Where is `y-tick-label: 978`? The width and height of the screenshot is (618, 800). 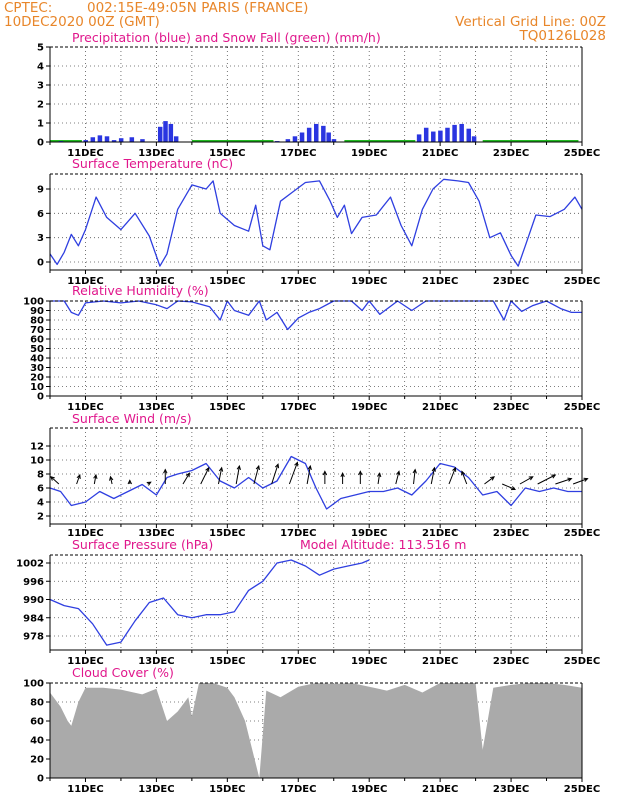 y-tick-label: 978 is located at coordinates (33, 637).